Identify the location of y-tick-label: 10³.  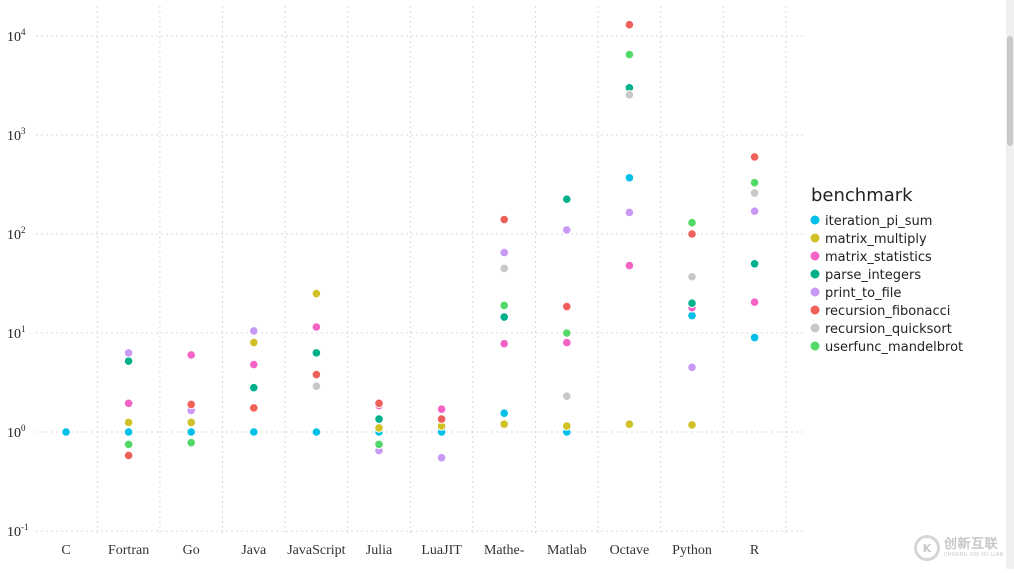
(16, 135).